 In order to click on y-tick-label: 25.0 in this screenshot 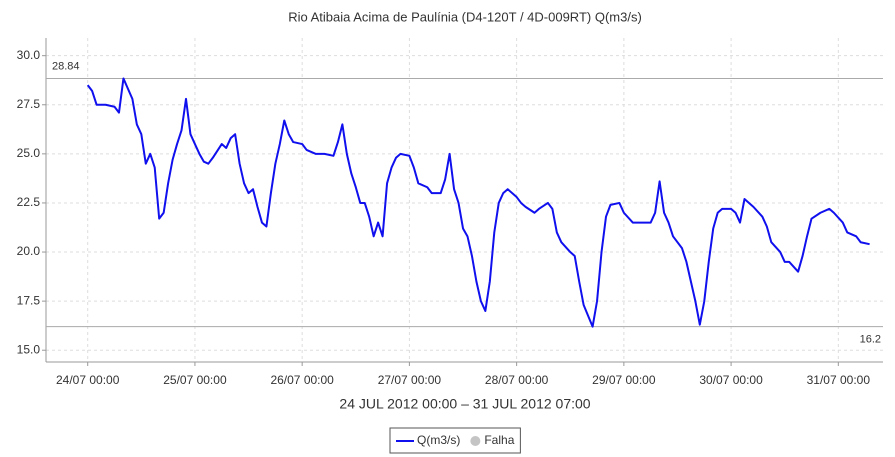, I will do `click(29, 153)`.